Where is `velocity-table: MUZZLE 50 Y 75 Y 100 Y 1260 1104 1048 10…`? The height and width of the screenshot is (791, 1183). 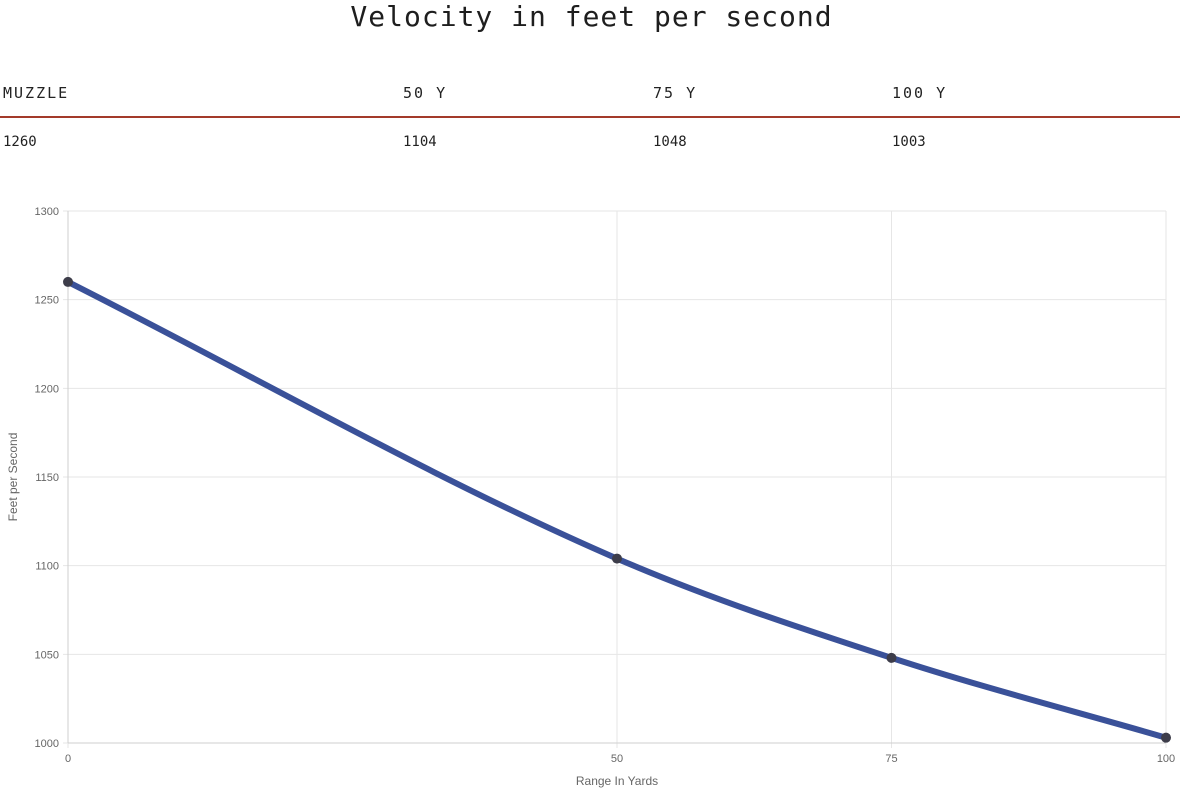 velocity-table: MUZZLE 50 Y 75 Y 100 Y 1260 1104 1048 10… is located at coordinates (590, 119).